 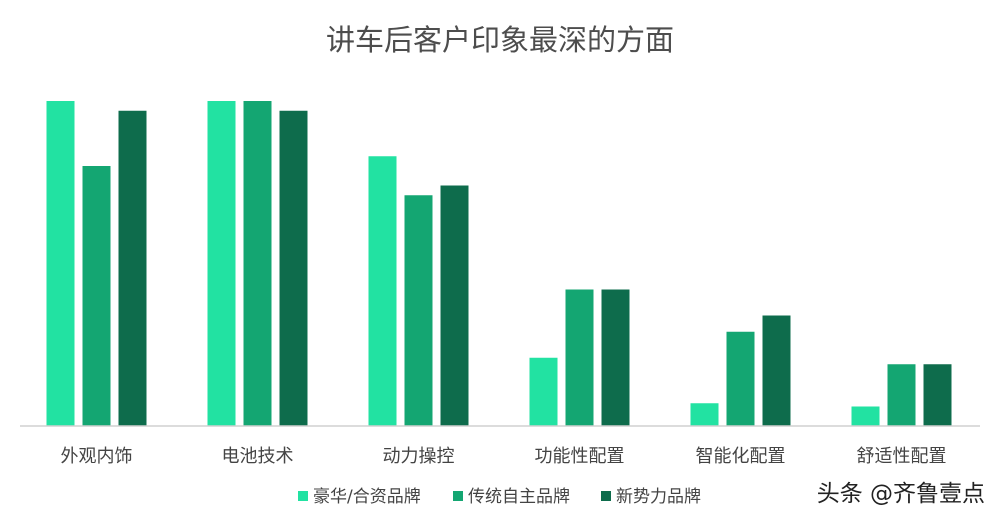 I want to click on legend-item: 豪华/合资品牌, so click(x=359, y=496).